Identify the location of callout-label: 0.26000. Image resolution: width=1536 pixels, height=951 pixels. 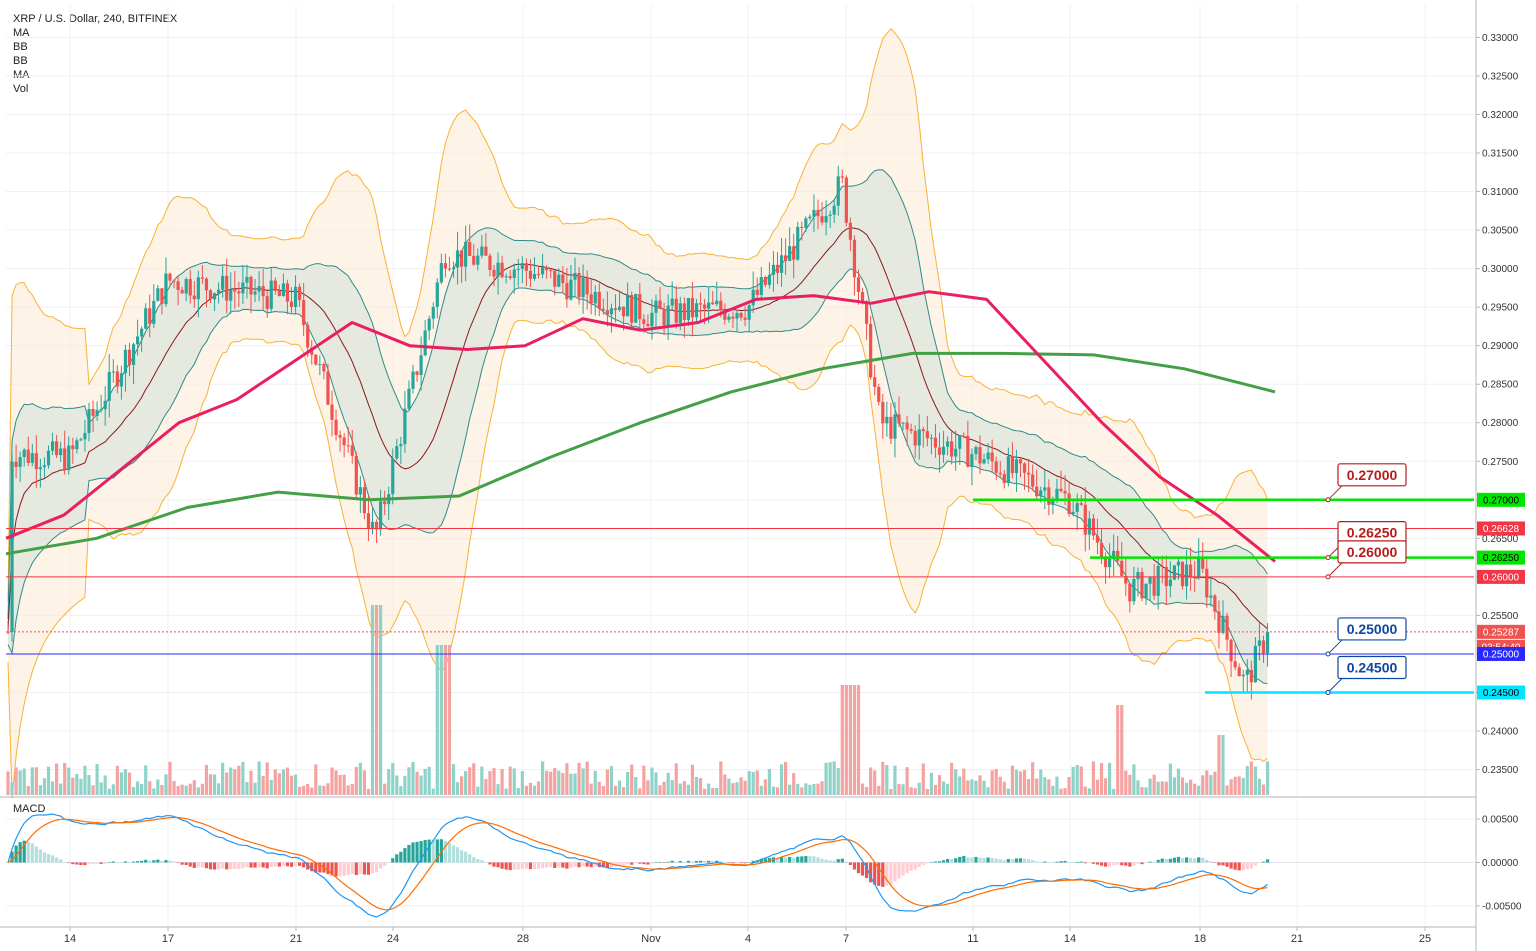
(1372, 552).